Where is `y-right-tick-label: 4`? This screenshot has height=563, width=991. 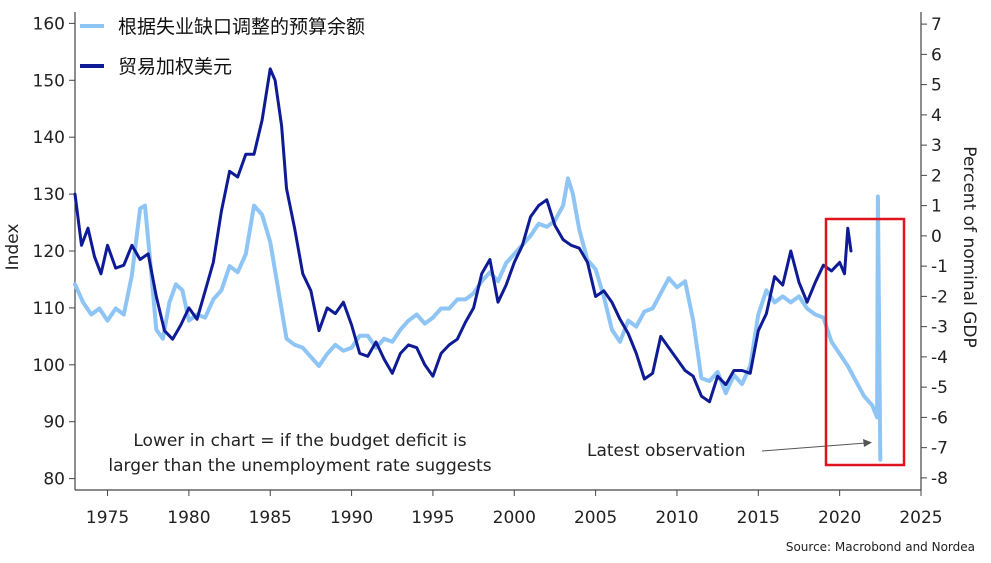
y-right-tick-label: 4 is located at coordinates (936, 116).